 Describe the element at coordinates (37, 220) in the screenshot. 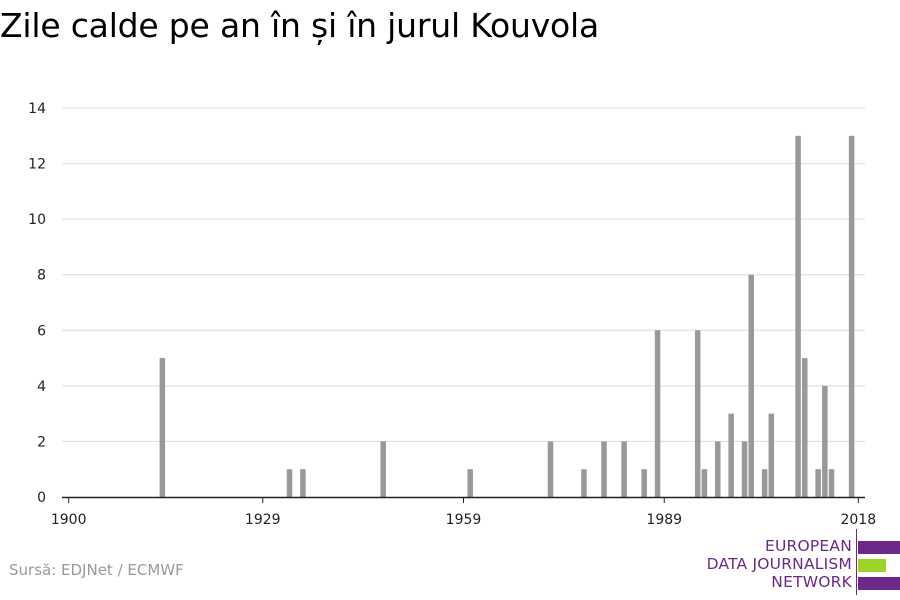

I see `y-tick-label: 10` at that location.